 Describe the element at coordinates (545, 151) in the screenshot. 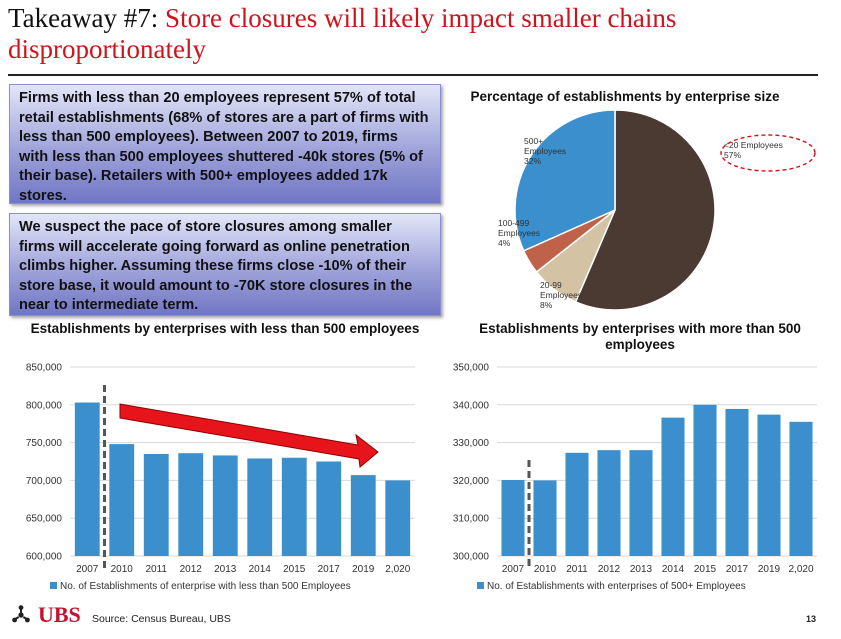

I see `pie-label: 500+ Employees 32%` at that location.